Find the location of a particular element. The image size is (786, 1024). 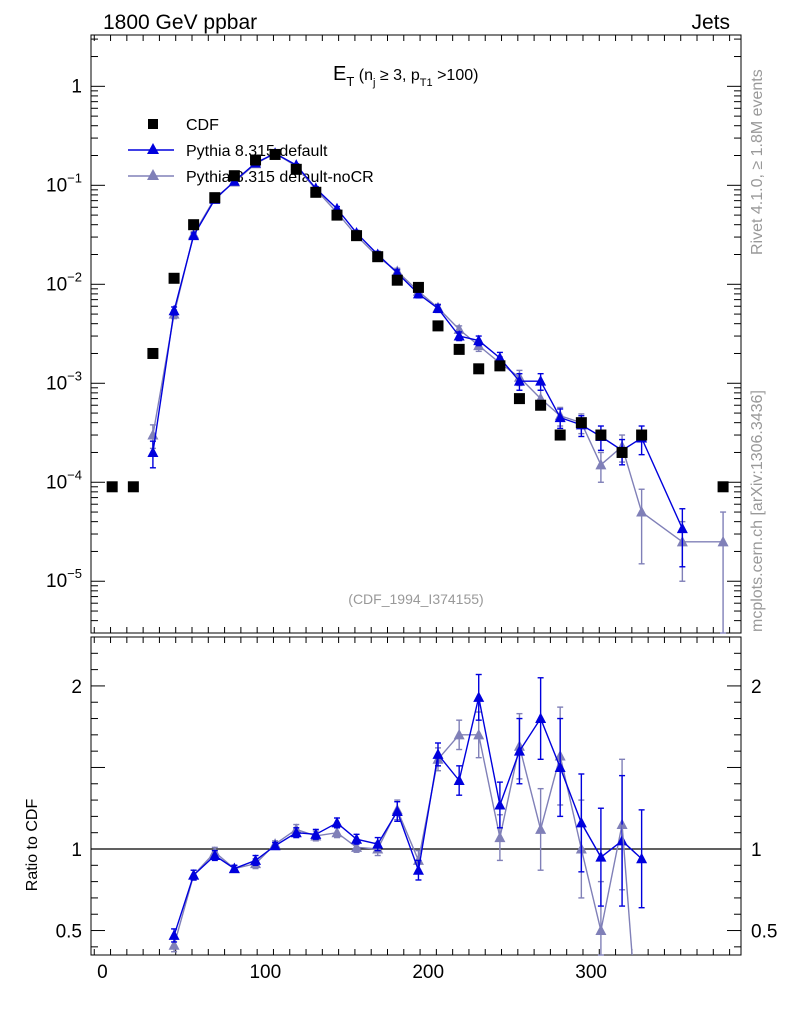

ratio-y-tick-label-right: 1 is located at coordinates (756, 850).